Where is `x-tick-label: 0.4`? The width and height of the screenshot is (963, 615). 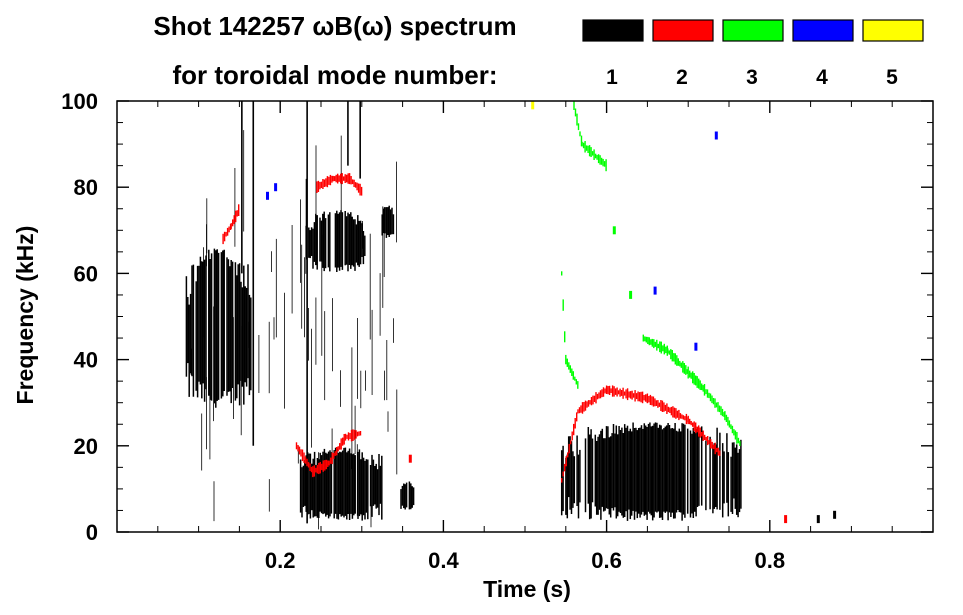 x-tick-label: 0.4 is located at coordinates (443, 560).